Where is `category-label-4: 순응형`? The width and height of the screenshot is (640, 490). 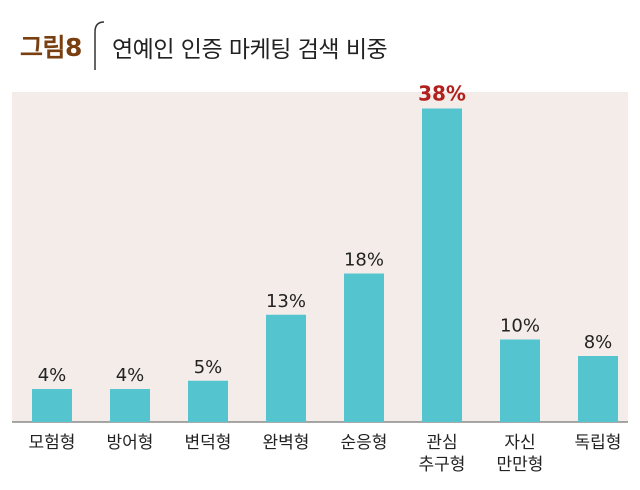
category-label-4: 순응형 is located at coordinates (364, 443).